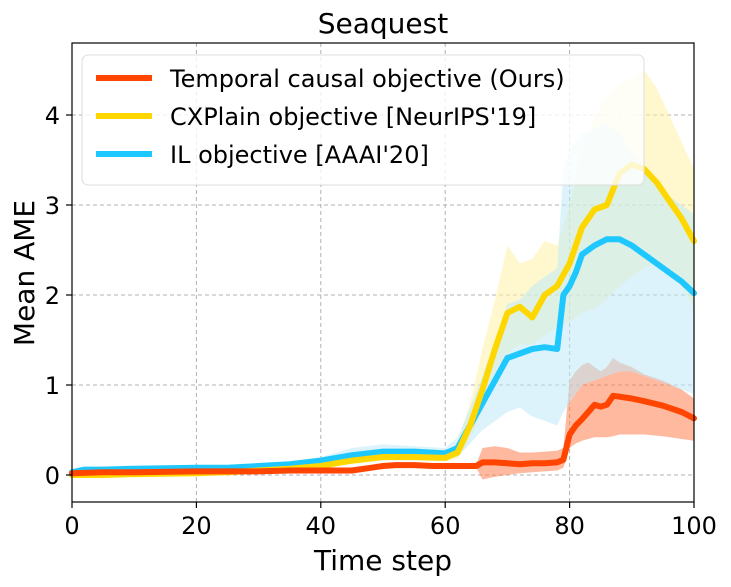 The height and width of the screenshot is (587, 731). Describe the element at coordinates (71, 526) in the screenshot. I see `x-tick-label: 0` at that location.